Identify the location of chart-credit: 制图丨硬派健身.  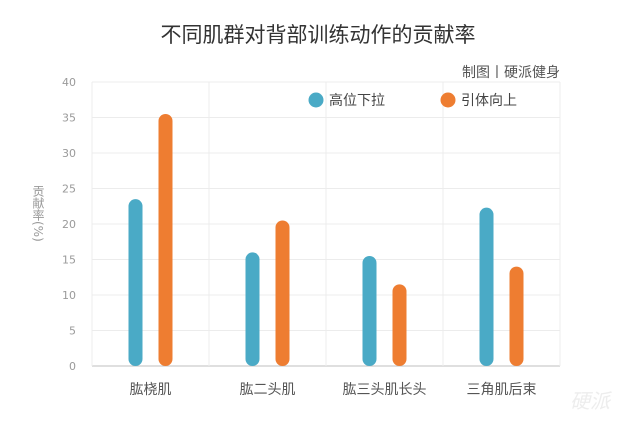
(511, 73).